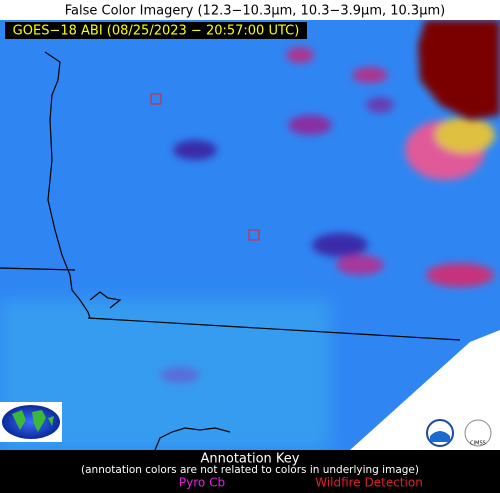 The height and width of the screenshot is (493, 500). I want to click on key-title: Annotation Key, so click(250, 459).